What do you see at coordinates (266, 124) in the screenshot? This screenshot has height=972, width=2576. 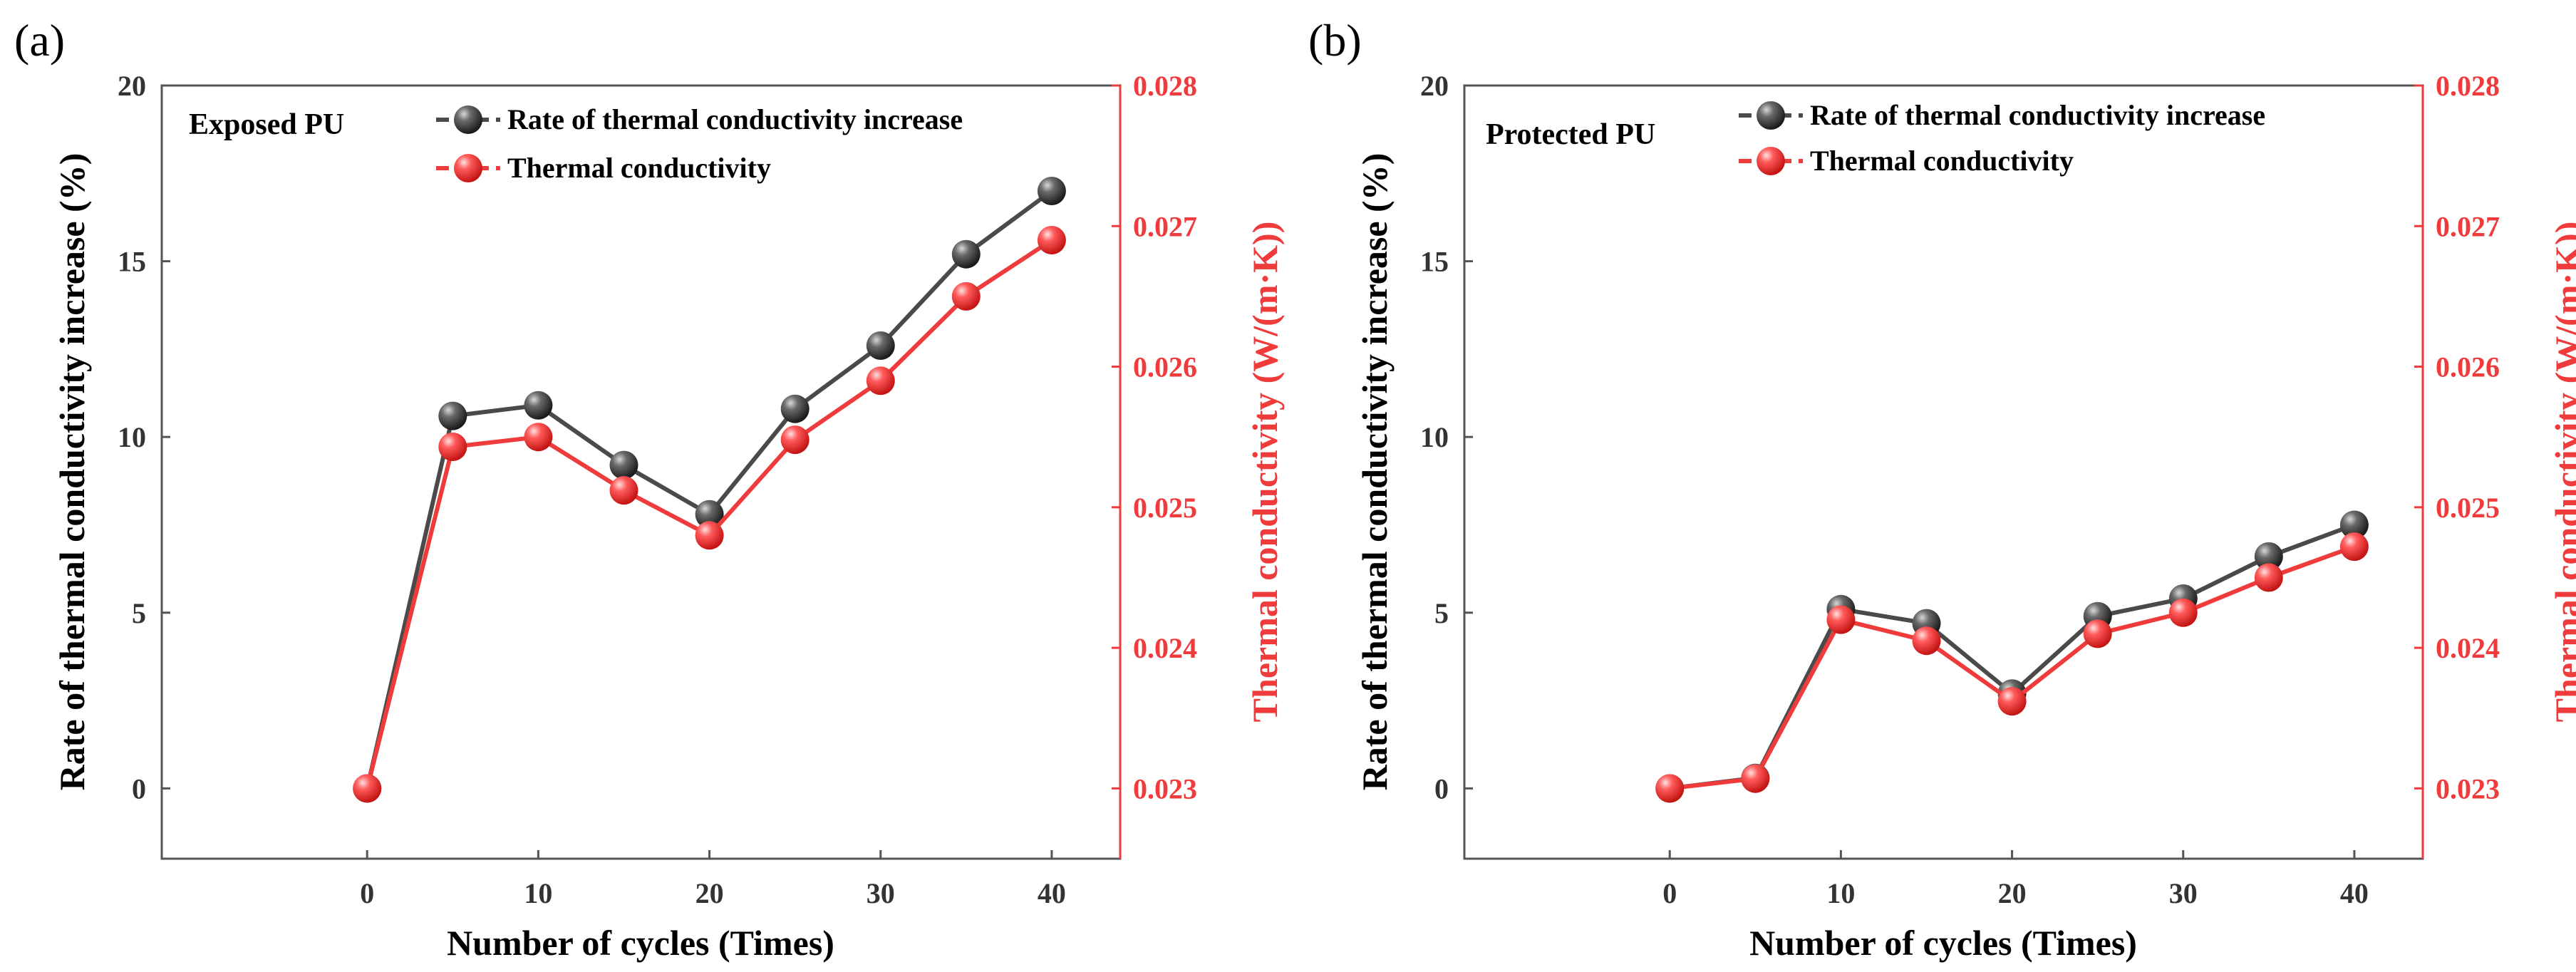 I see `sample-label: Exposed PU` at bounding box center [266, 124].